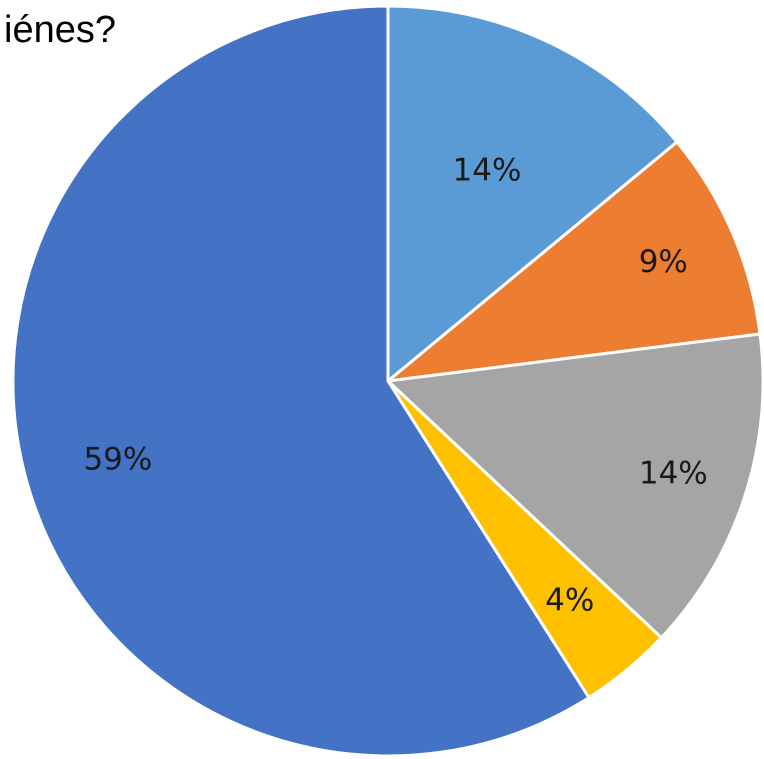  Describe the element at coordinates (117, 460) in the screenshot. I see `pie-slice-label-5: 59%` at that location.